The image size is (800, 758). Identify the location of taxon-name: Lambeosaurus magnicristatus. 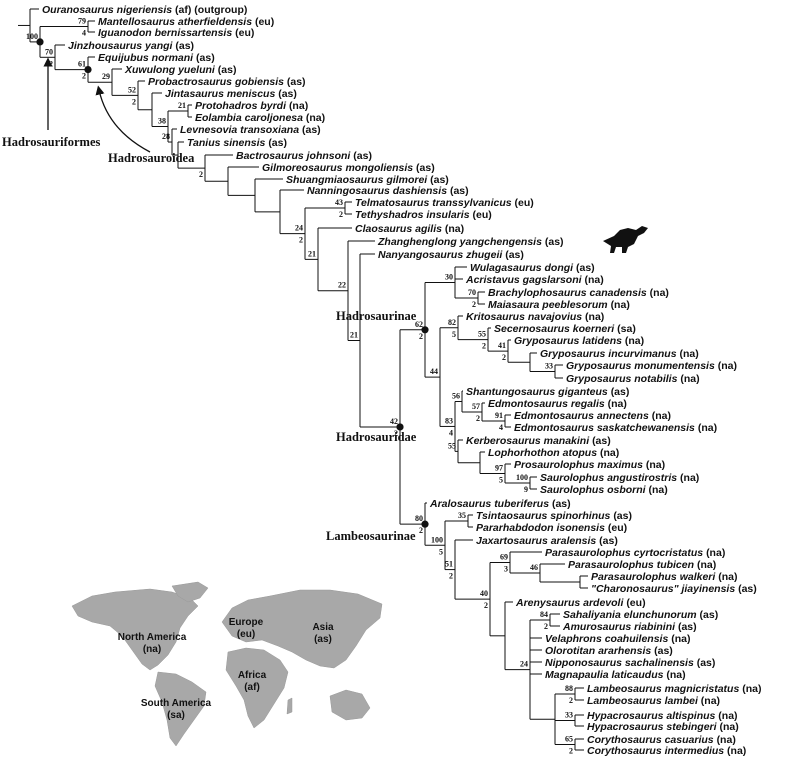
(663, 689).